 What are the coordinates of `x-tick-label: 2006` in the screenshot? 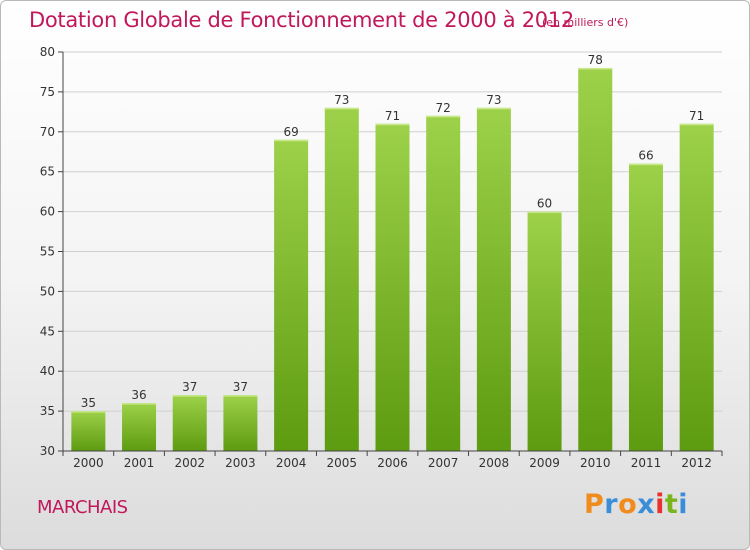 It's located at (392, 463).